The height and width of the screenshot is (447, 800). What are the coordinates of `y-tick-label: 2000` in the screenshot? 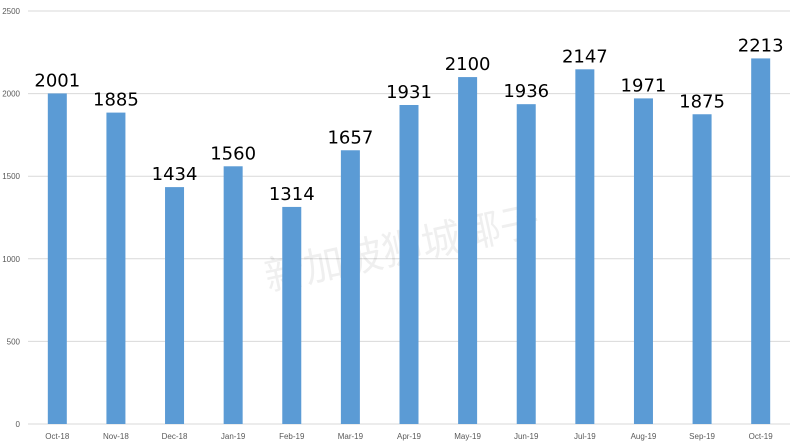 It's located at (11, 94).